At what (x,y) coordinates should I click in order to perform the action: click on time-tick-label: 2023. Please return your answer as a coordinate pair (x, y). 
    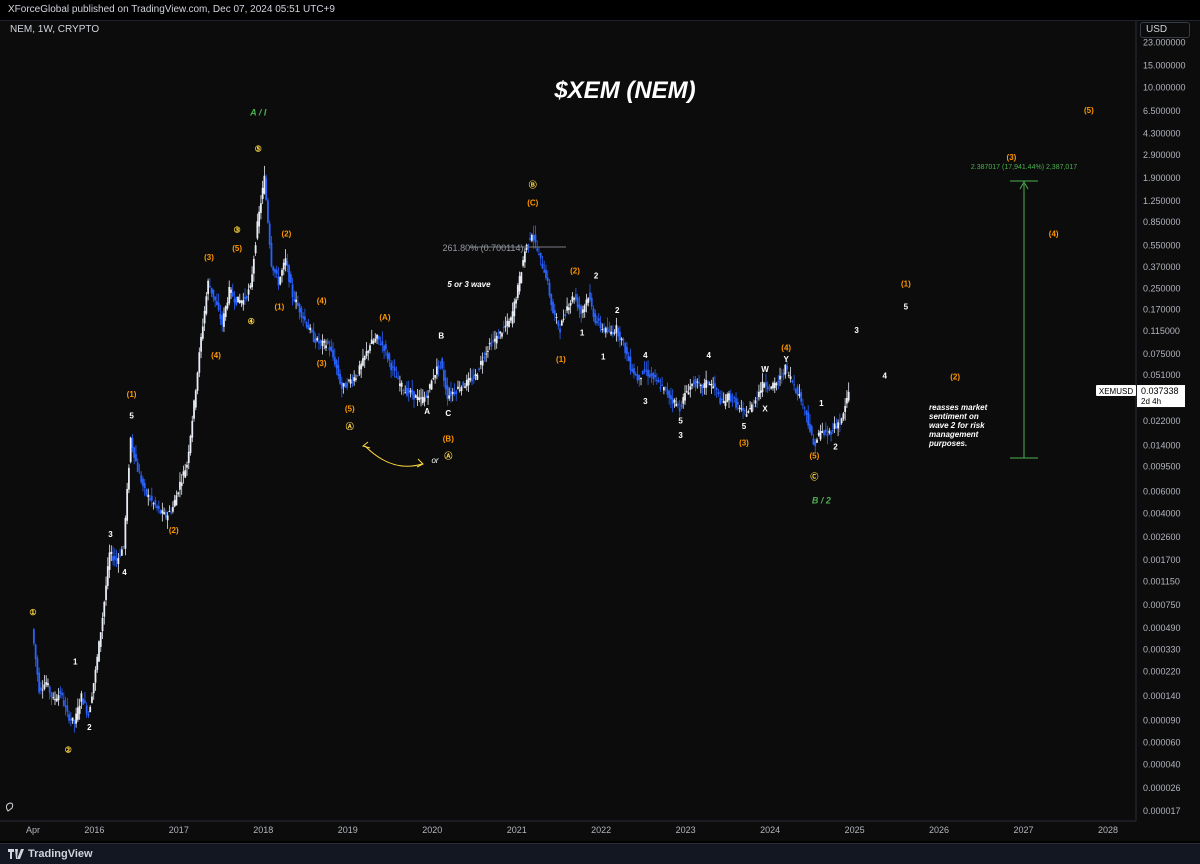
    Looking at the image, I should click on (686, 830).